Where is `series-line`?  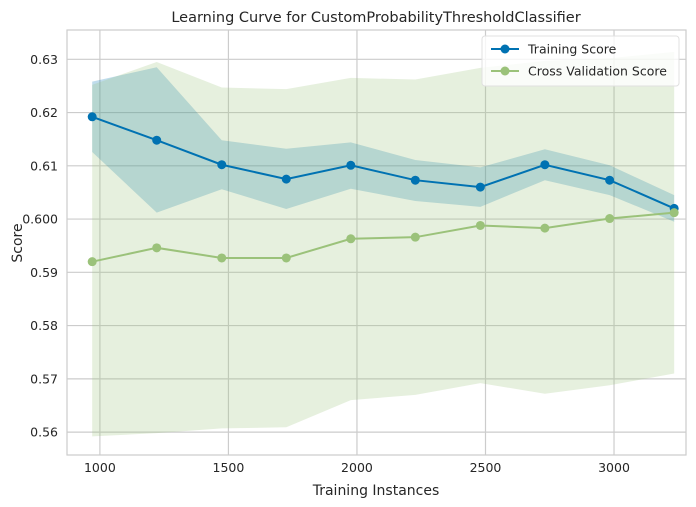
series-line is located at coordinates (383, 237).